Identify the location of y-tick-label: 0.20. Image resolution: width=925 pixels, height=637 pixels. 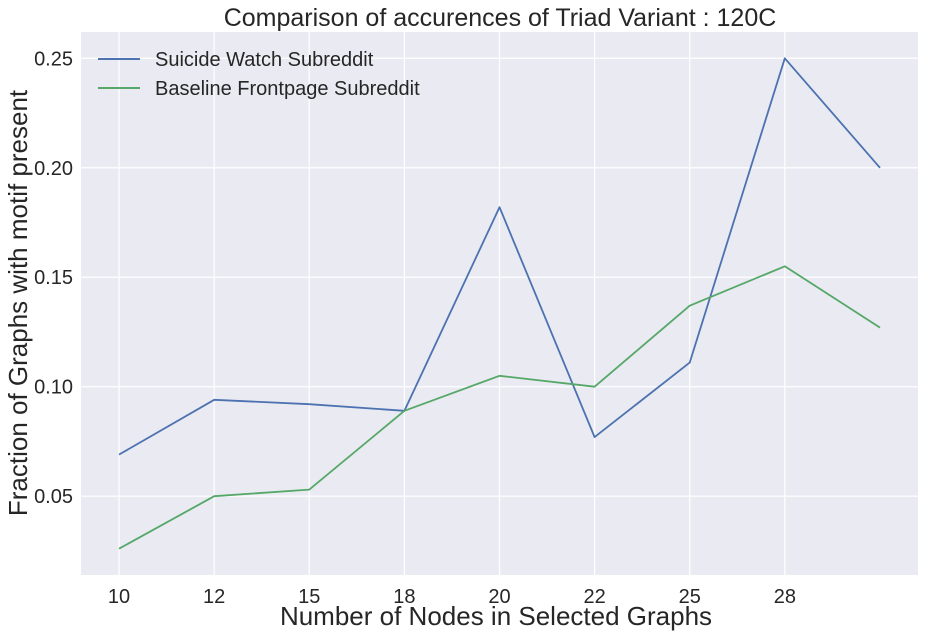
(53, 169).